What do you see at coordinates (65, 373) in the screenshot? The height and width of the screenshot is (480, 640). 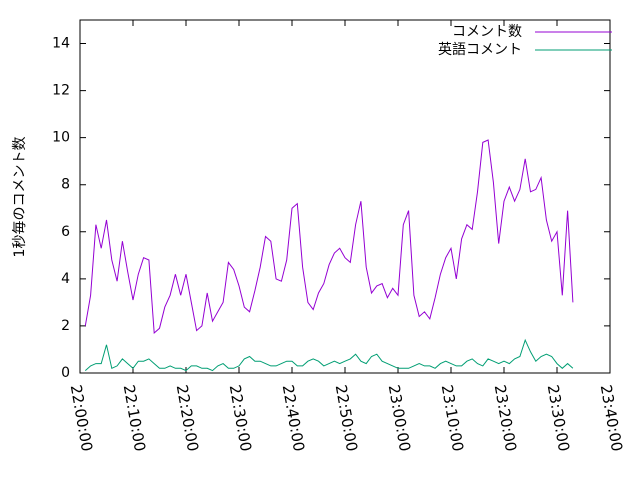 I see `y-tick-label: 0` at bounding box center [65, 373].